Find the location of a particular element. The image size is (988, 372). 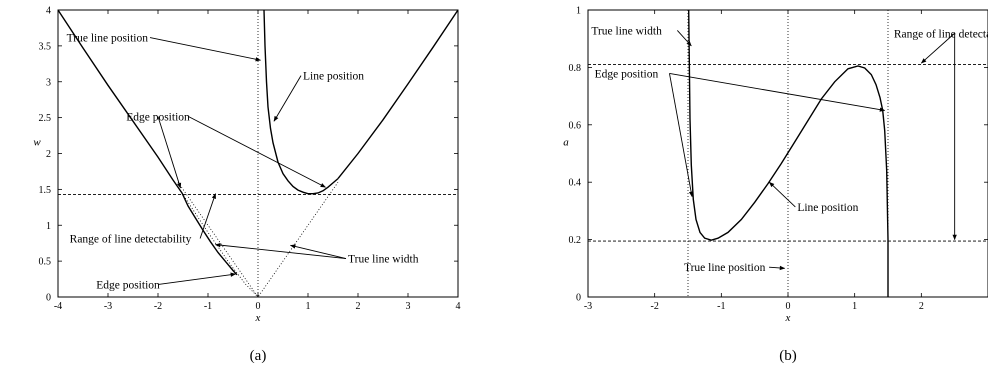

y-tick-label: 4 is located at coordinates (48, 11).